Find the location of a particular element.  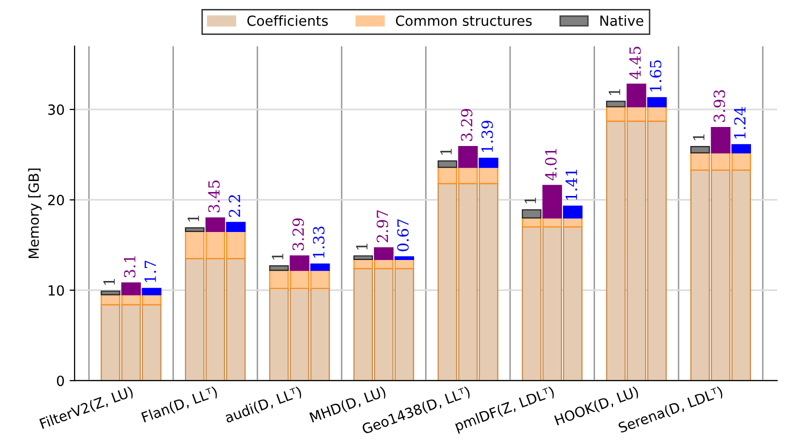

legend-label: Native is located at coordinates (622, 20).